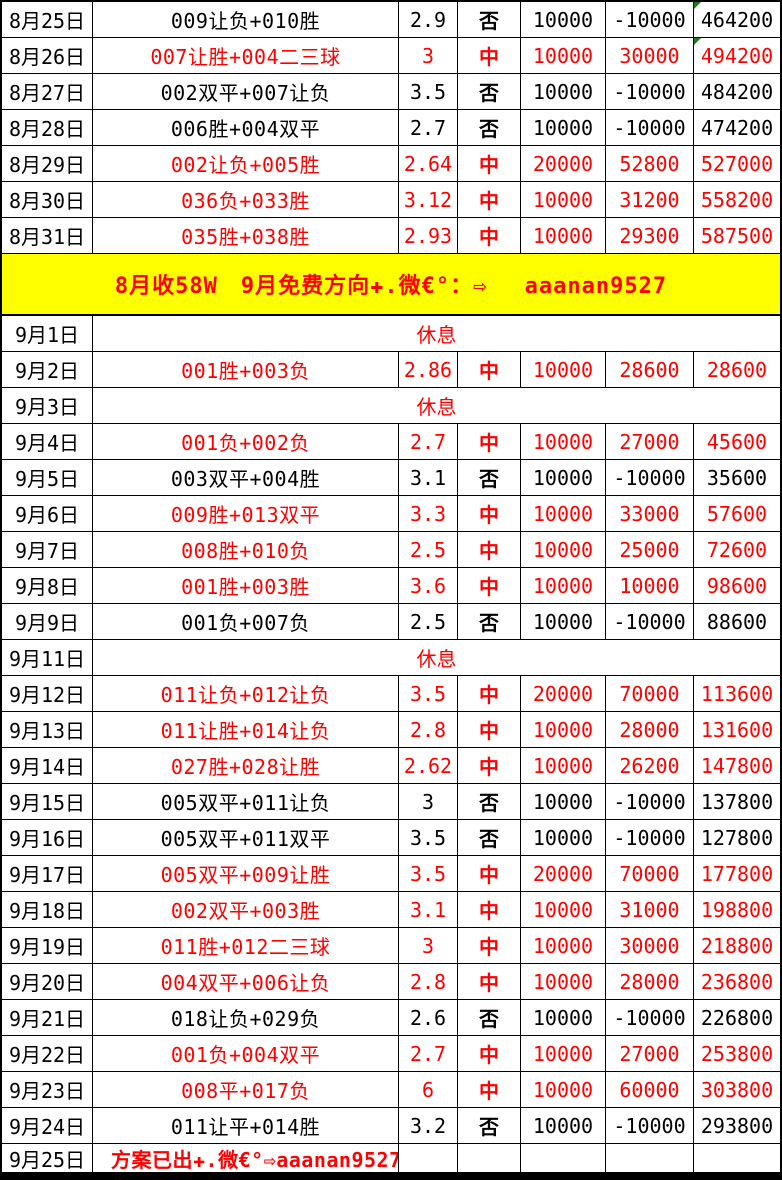  Describe the element at coordinates (391, 586) in the screenshot. I see `table-row: 9月8日 001胜+003胜 3.6 中 10000 10000 98600` at that location.